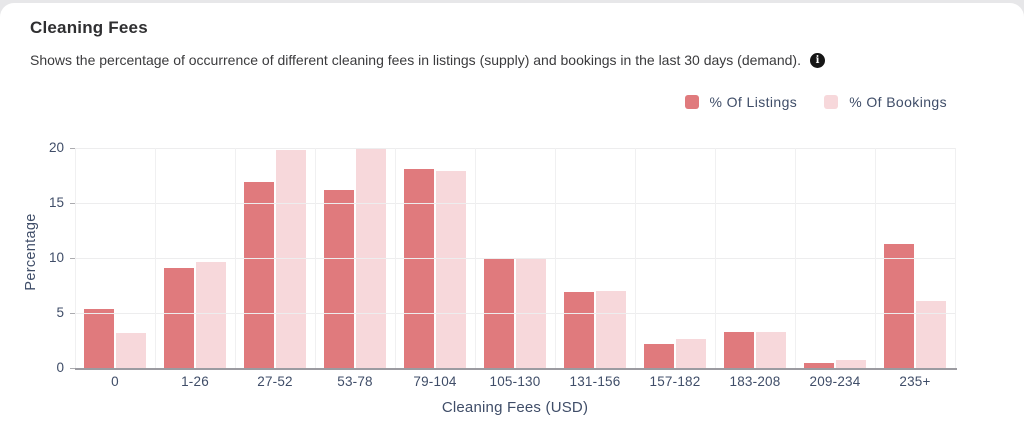 This screenshot has width=1024, height=434. I want to click on listings-swatch-icon, so click(691, 102).